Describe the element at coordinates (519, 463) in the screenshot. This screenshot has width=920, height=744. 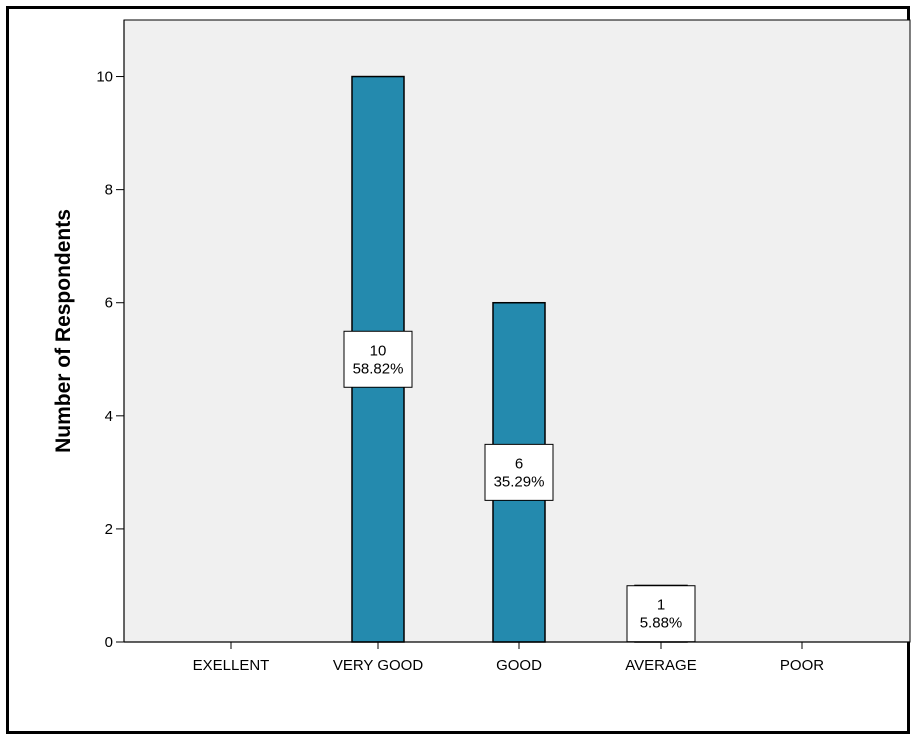
I see `data-label-count: 6` at that location.